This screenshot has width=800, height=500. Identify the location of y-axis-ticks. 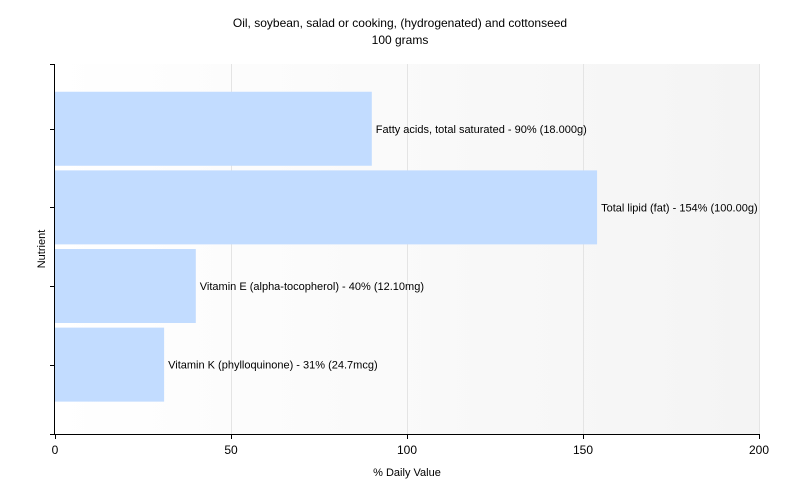
(52, 249).